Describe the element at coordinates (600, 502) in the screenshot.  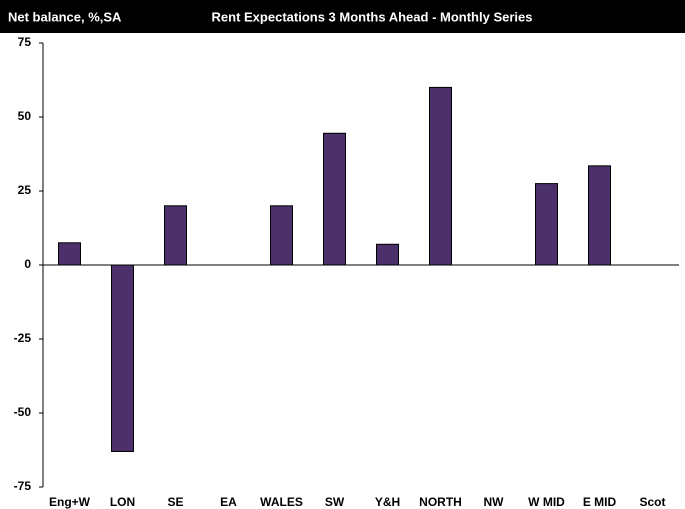
I see `x-tick-label: E MID` at that location.